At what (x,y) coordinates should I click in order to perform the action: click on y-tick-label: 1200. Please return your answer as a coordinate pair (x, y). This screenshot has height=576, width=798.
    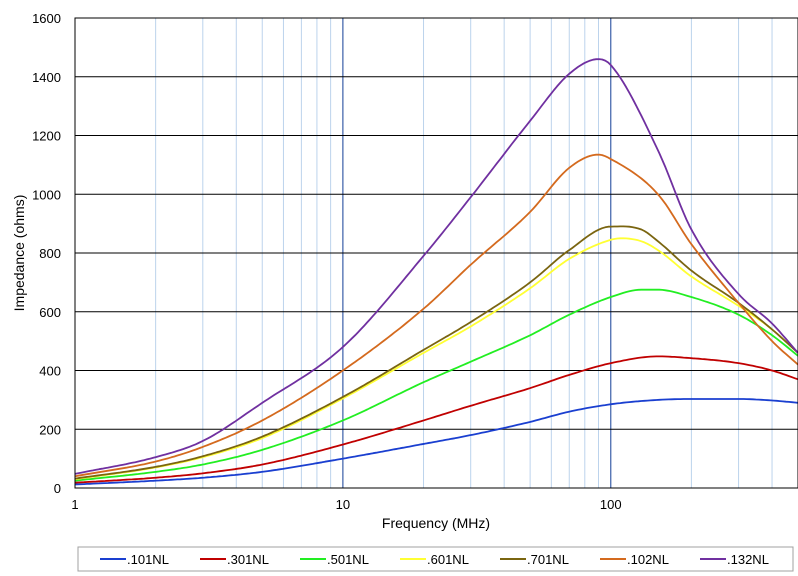
    Looking at the image, I should click on (46, 136).